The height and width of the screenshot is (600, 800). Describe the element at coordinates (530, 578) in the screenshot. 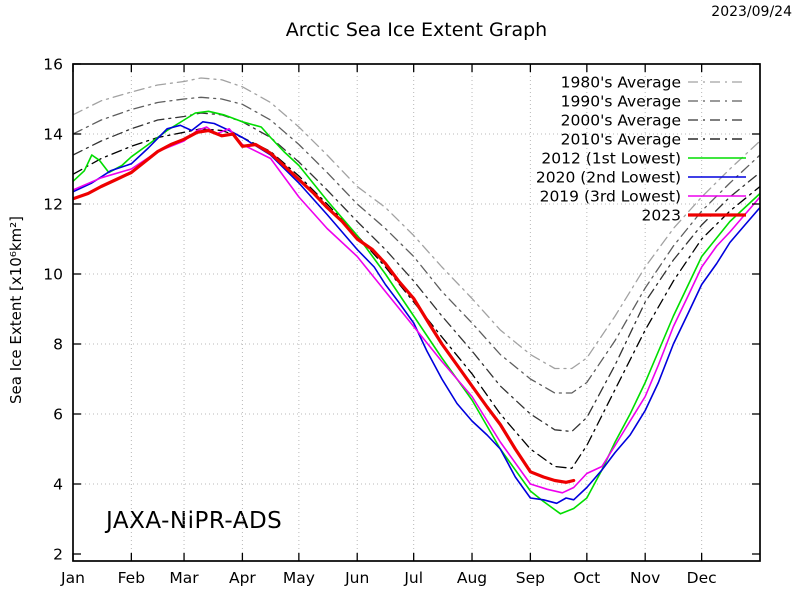

I see `x-tick-label: Sep` at that location.